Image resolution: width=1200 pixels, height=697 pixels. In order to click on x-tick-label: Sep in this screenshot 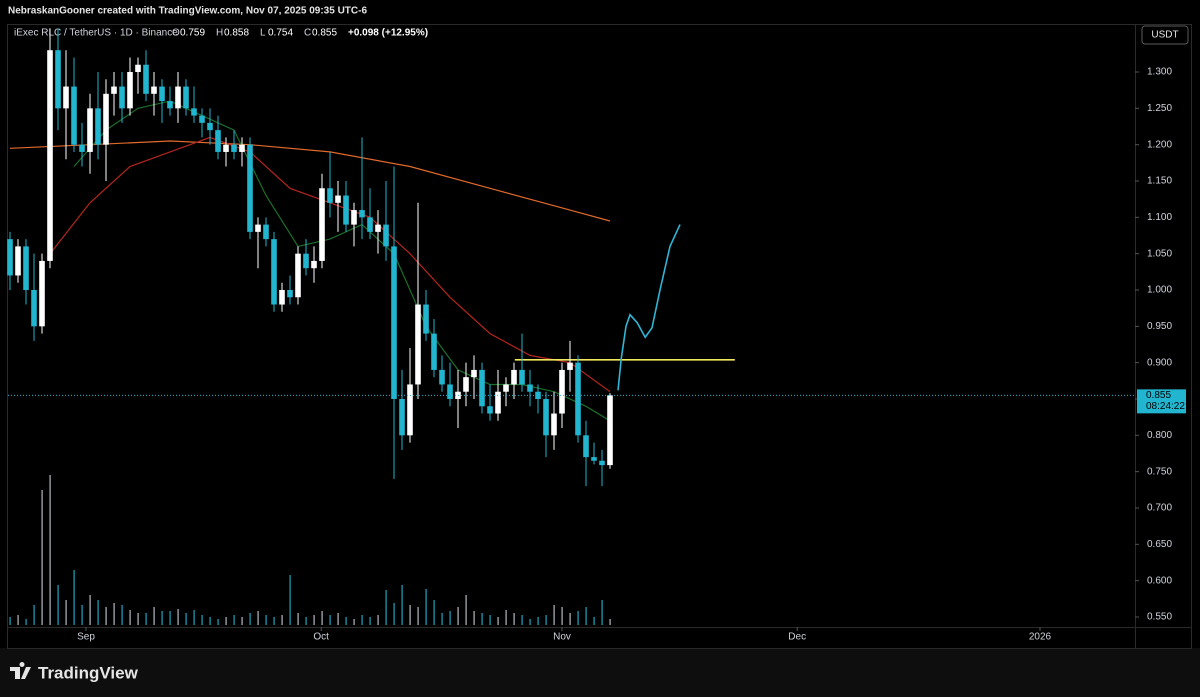, I will do `click(86, 637)`.